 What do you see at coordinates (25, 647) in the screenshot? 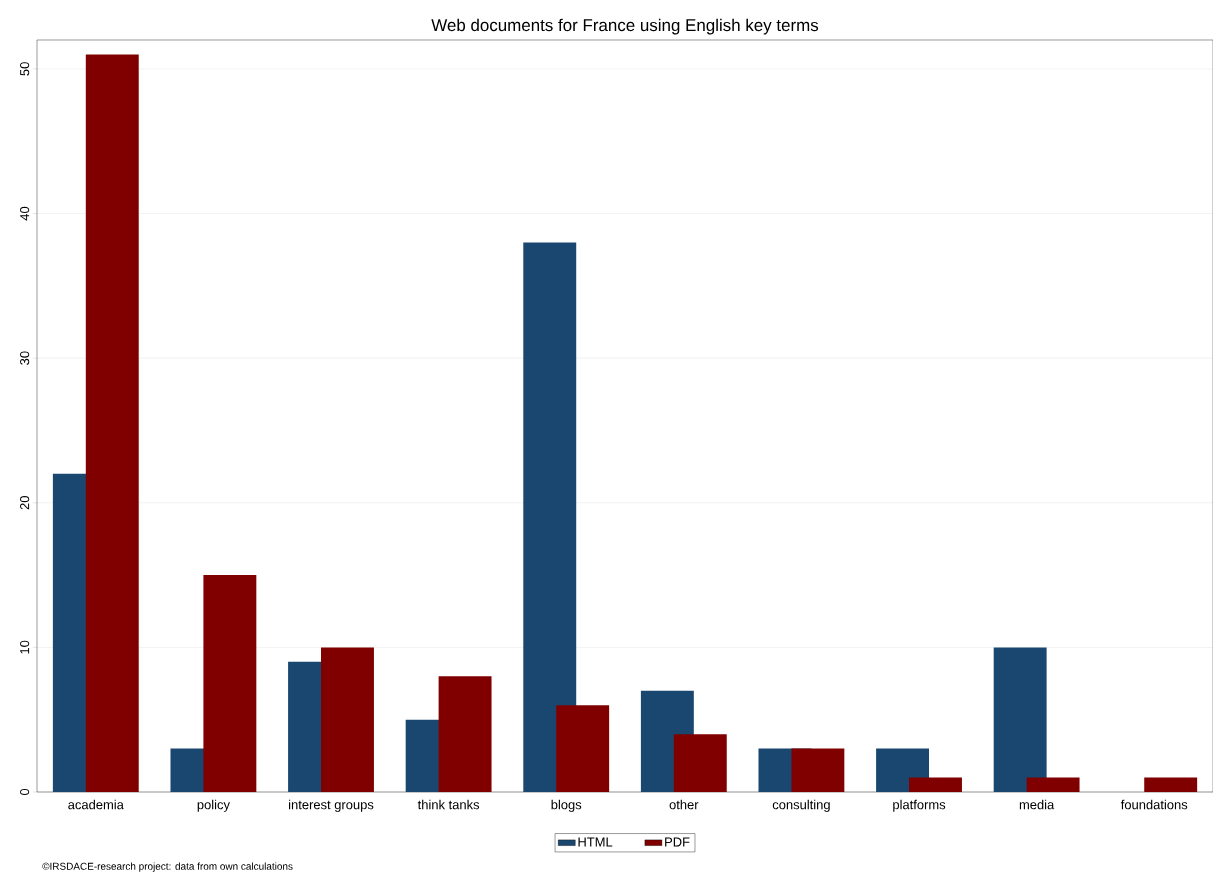
I see `y-tick-label: 10` at bounding box center [25, 647].